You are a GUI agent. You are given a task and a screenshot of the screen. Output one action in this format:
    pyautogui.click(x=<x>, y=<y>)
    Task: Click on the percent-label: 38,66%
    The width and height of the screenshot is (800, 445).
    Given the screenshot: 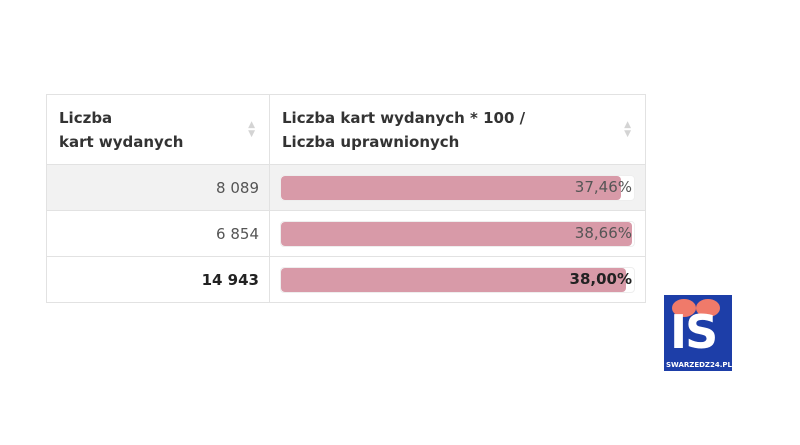 What is the action you would take?
    pyautogui.click(x=603, y=232)
    